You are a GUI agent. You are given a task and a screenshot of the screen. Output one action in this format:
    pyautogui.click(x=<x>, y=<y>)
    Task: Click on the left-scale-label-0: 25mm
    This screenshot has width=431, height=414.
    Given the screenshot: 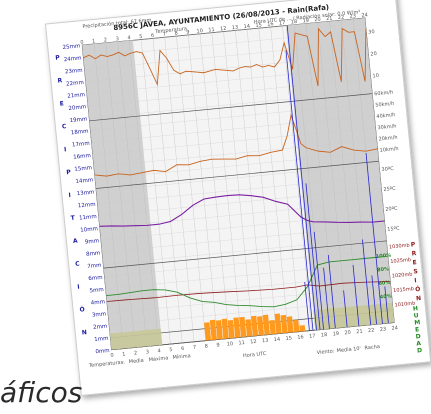 What is the action you would take?
    pyautogui.click(x=71, y=47)
    